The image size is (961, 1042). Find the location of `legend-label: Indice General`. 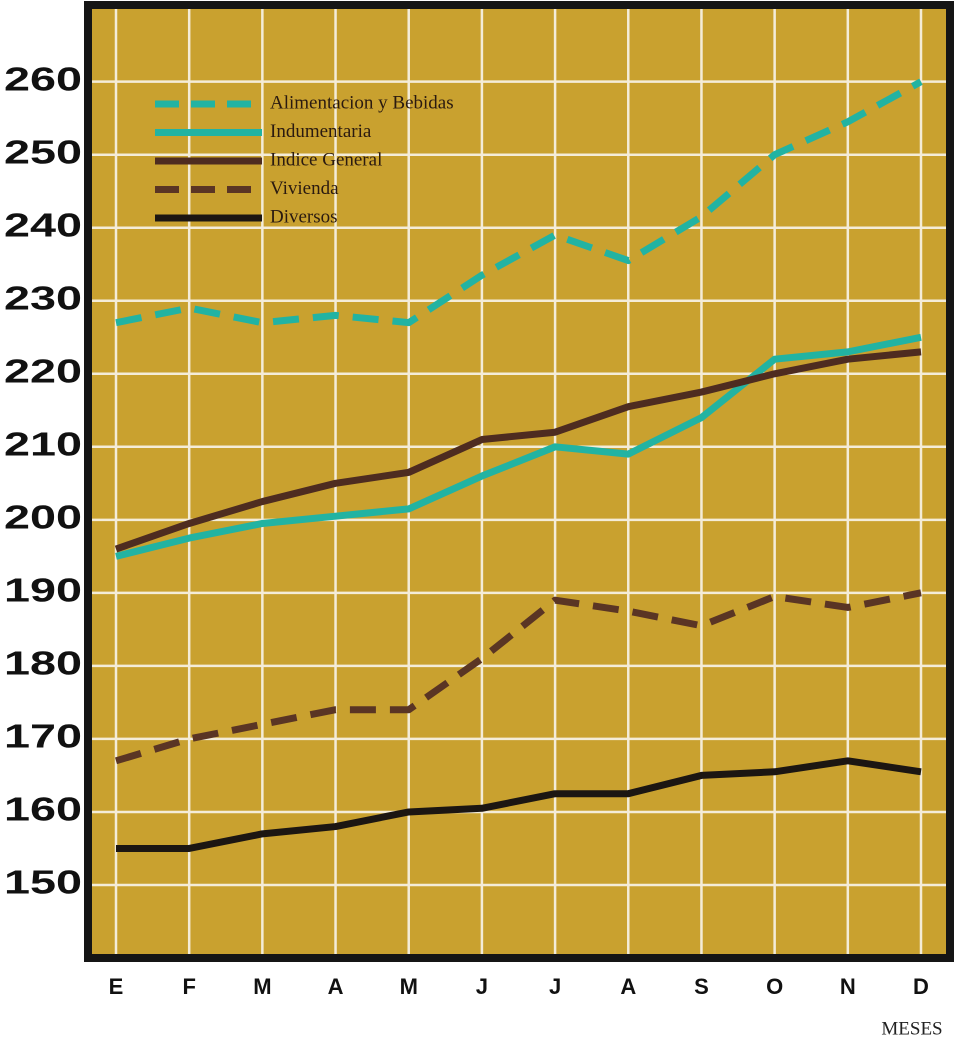

legend-label: Indice General is located at coordinates (326, 159).